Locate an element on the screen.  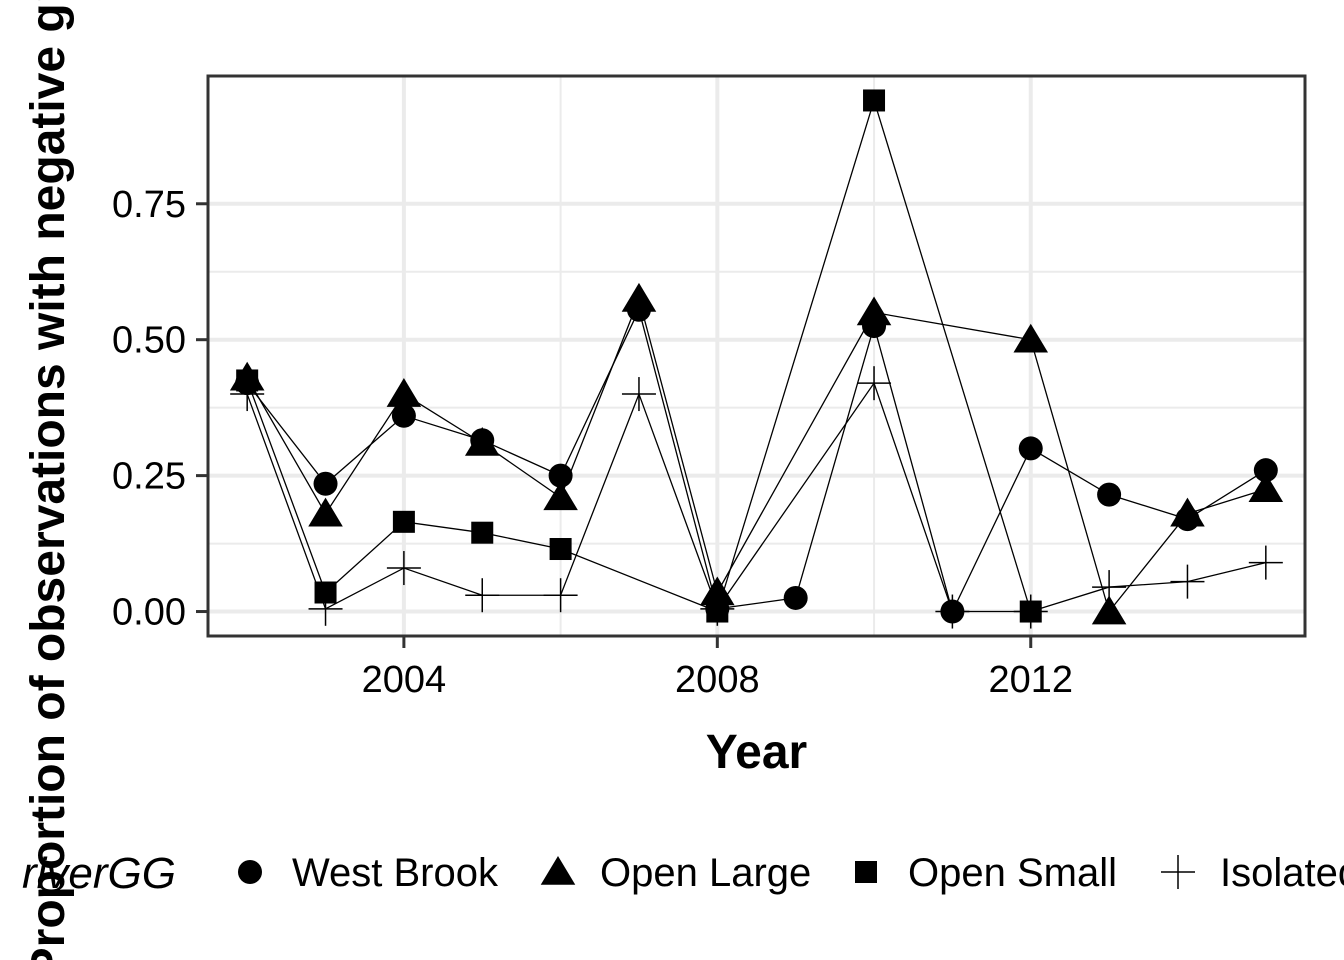
legend-item-isolated: Isolated is located at coordinates (1252, 873).